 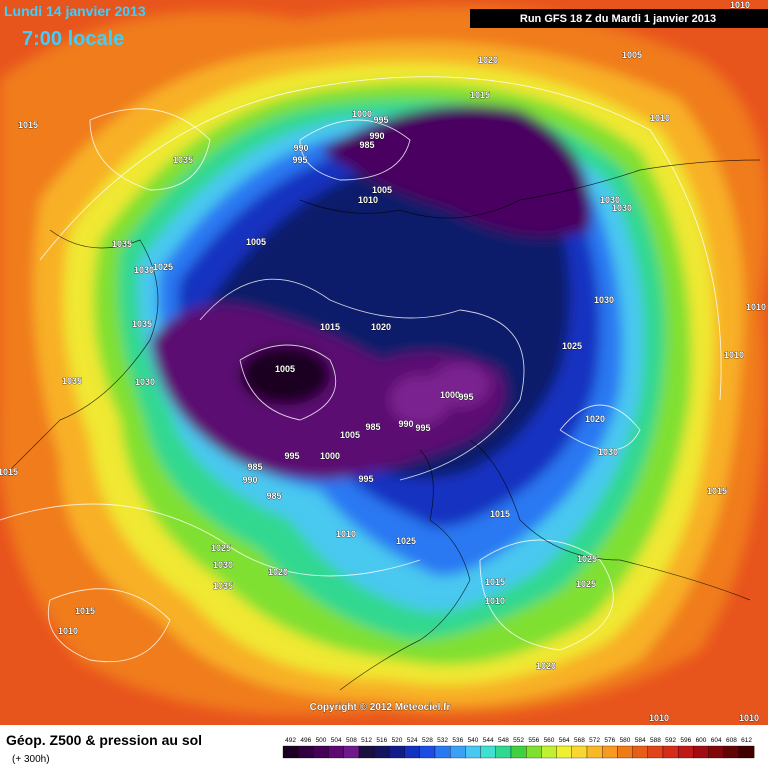 I want to click on colorbar-label: 612, so click(x=746, y=740).